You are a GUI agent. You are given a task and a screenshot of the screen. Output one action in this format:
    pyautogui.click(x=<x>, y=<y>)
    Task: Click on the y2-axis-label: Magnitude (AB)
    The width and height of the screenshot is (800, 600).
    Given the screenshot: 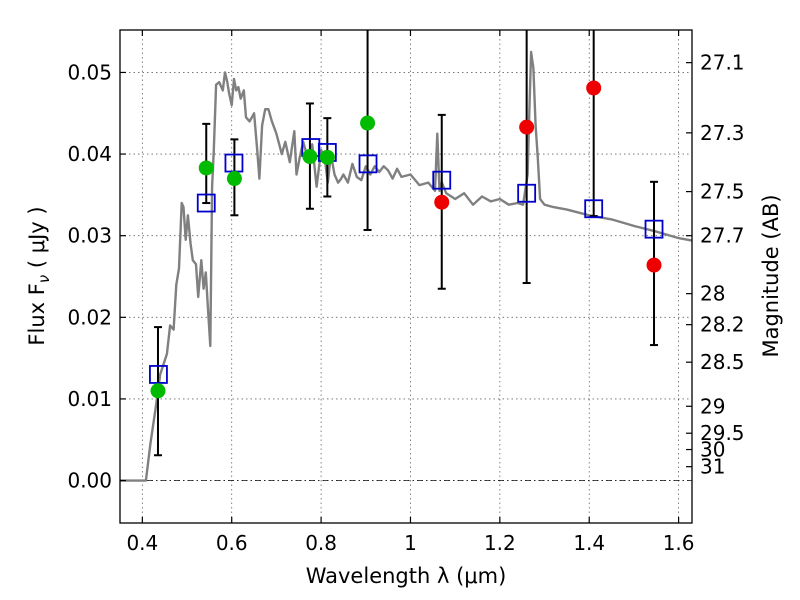 What is the action you would take?
    pyautogui.click(x=771, y=275)
    